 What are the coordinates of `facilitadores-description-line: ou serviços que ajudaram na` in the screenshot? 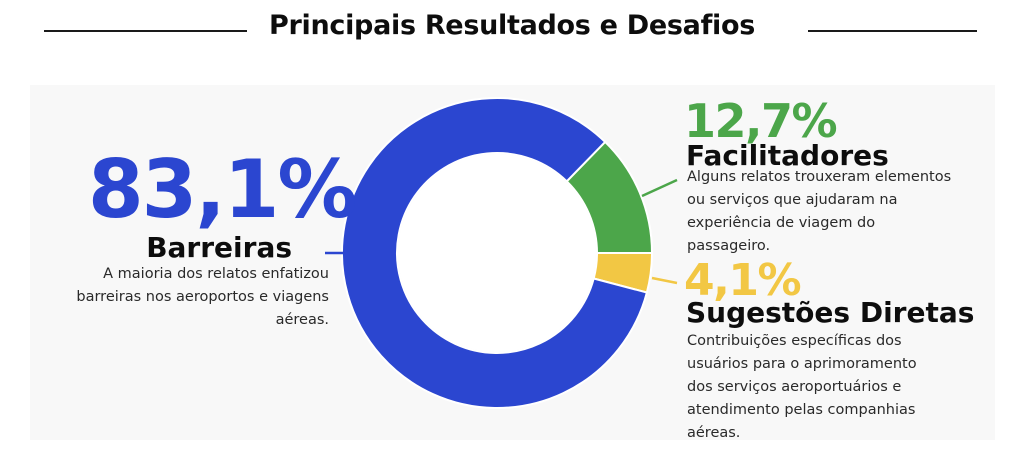 It's located at (792, 200).